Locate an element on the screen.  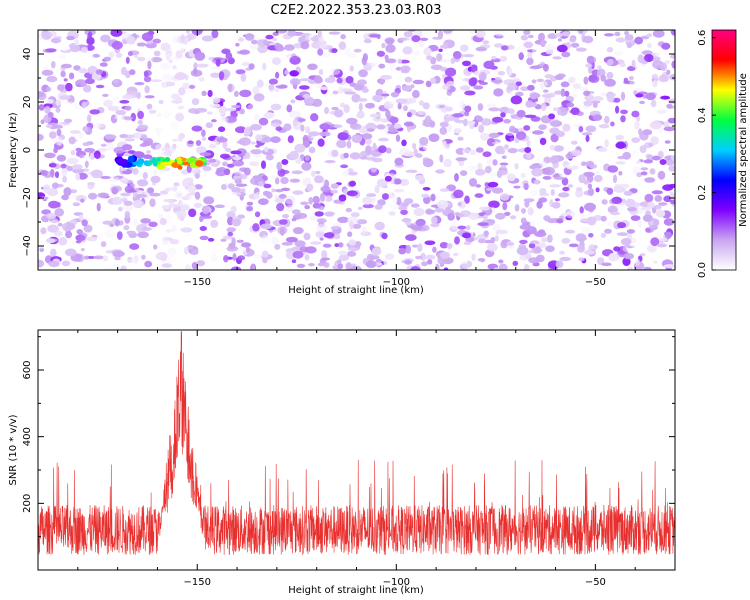
spectrogram-hotspot-cell is located at coordinates (141, 161).